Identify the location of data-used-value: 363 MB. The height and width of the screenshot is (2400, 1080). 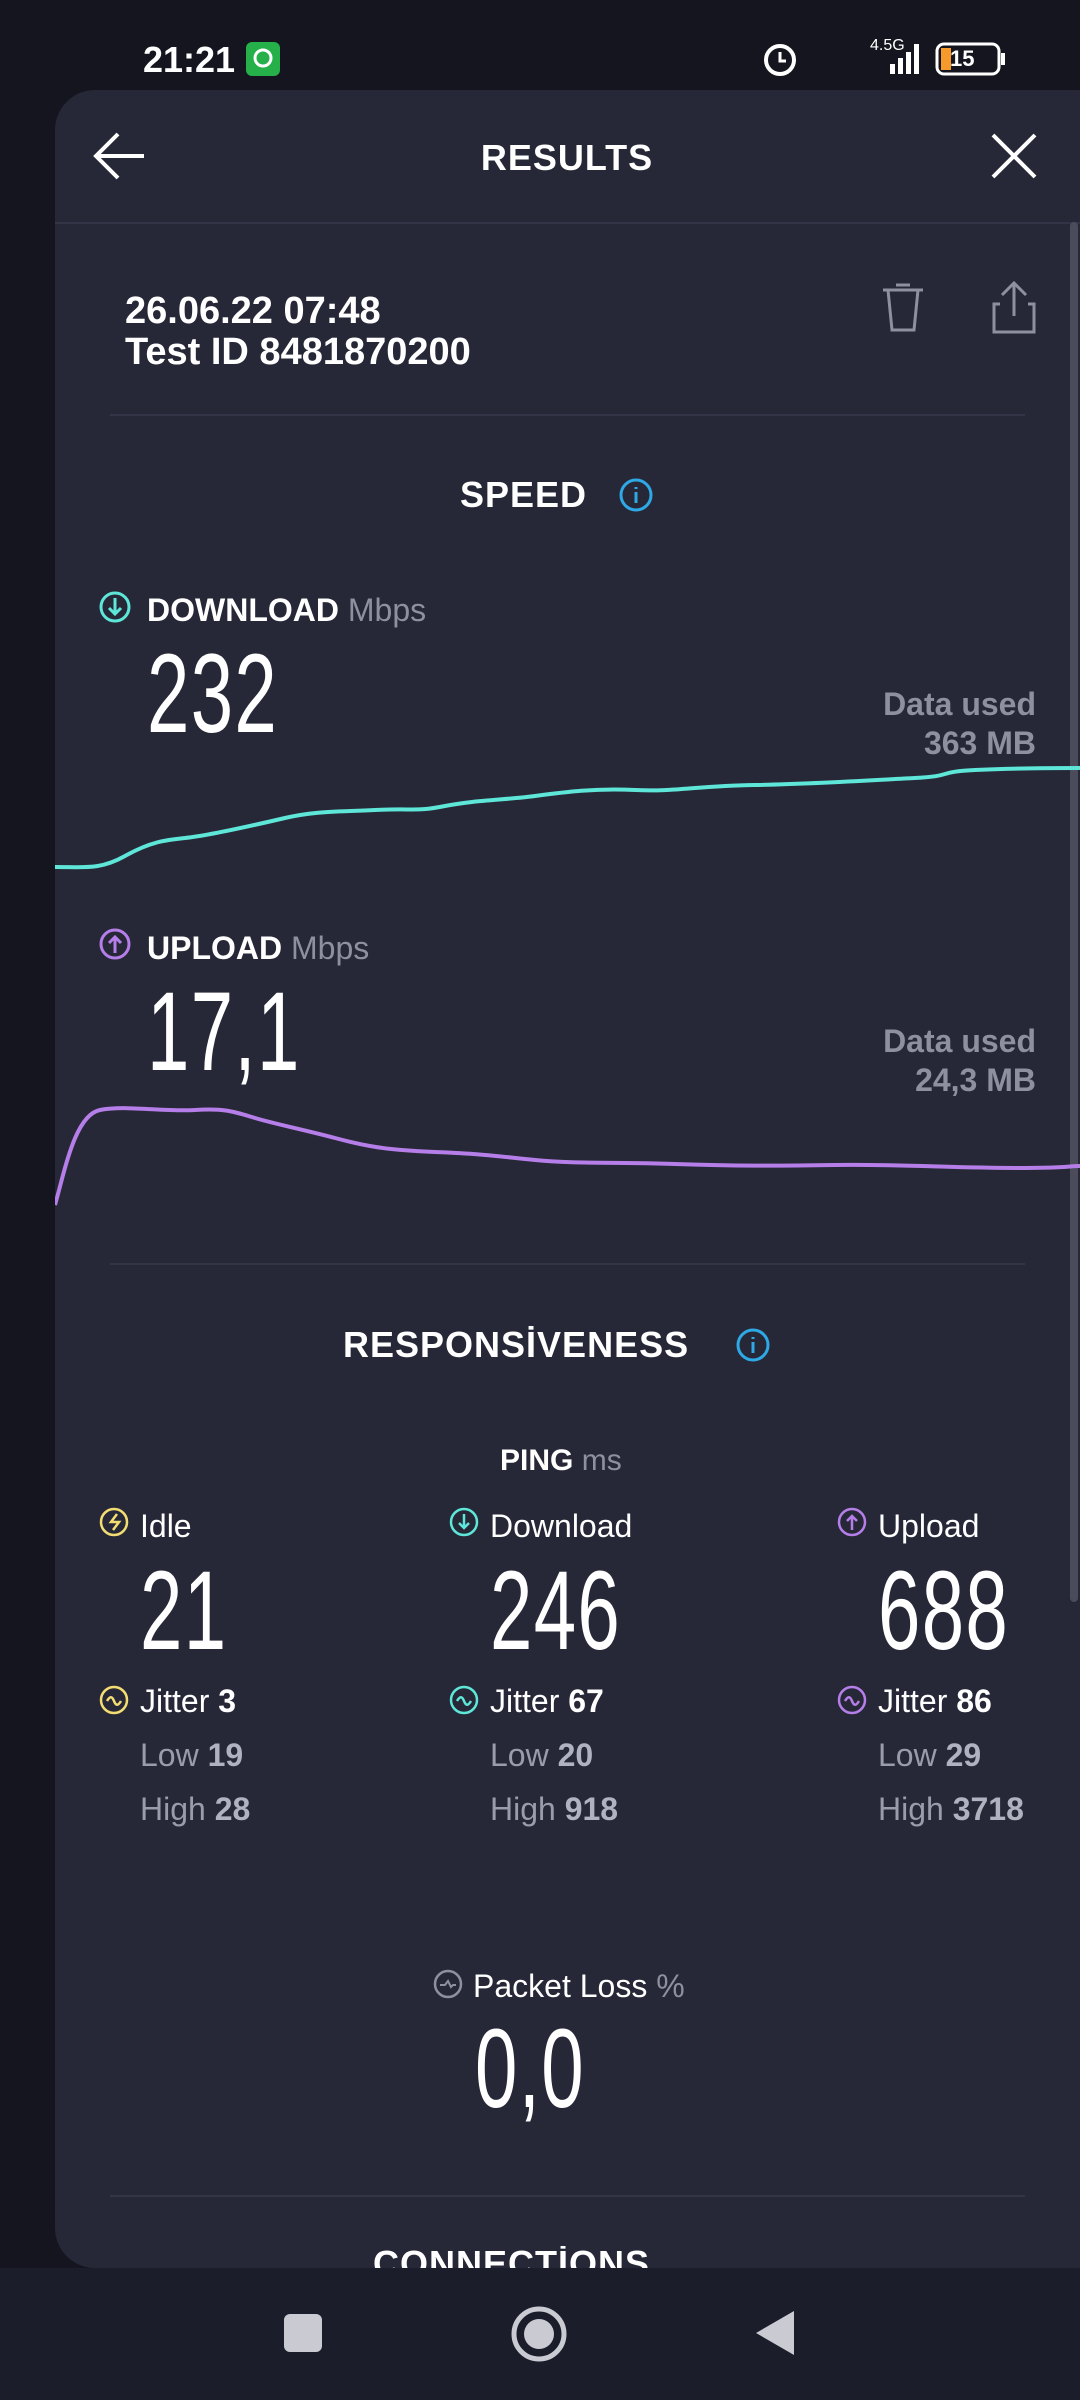
(979, 743).